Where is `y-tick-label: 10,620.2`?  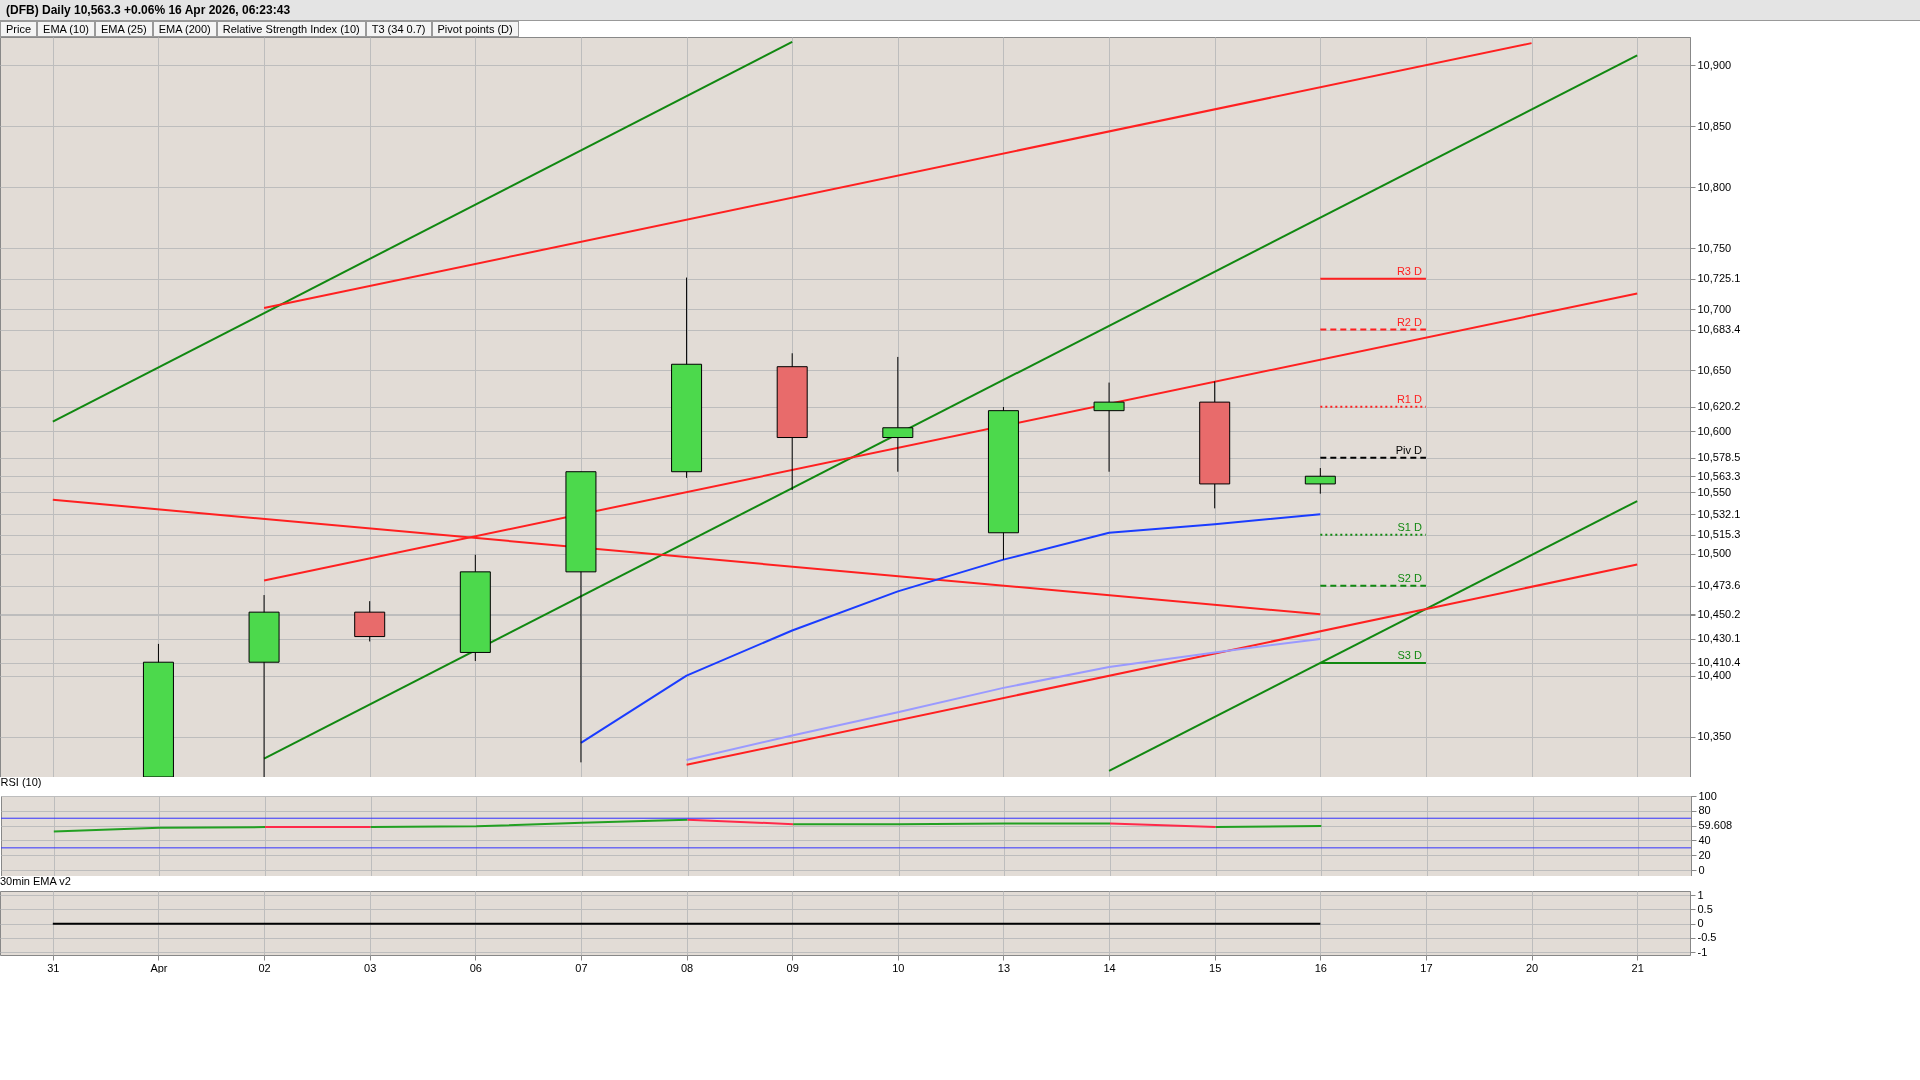
y-tick-label: 10,620.2 is located at coordinates (1719, 406).